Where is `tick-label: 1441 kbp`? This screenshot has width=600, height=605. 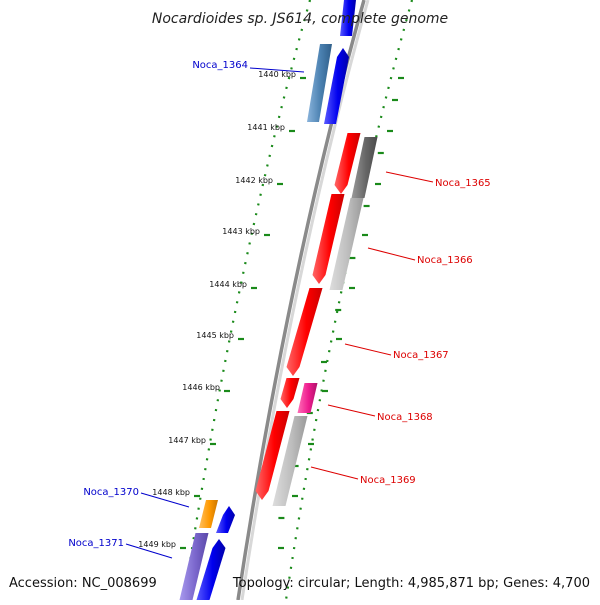
tick-label: 1441 kbp is located at coordinates (266, 127).